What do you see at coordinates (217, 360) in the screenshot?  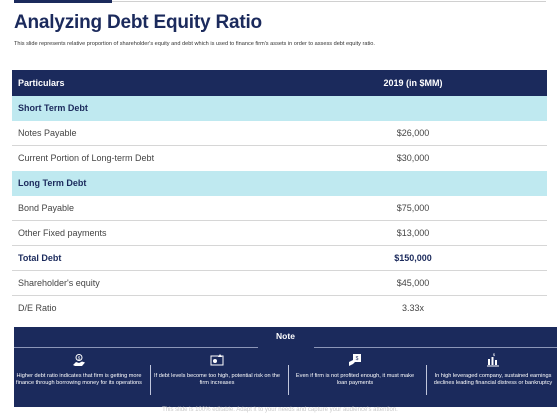 I see `risk-screen-icon` at bounding box center [217, 360].